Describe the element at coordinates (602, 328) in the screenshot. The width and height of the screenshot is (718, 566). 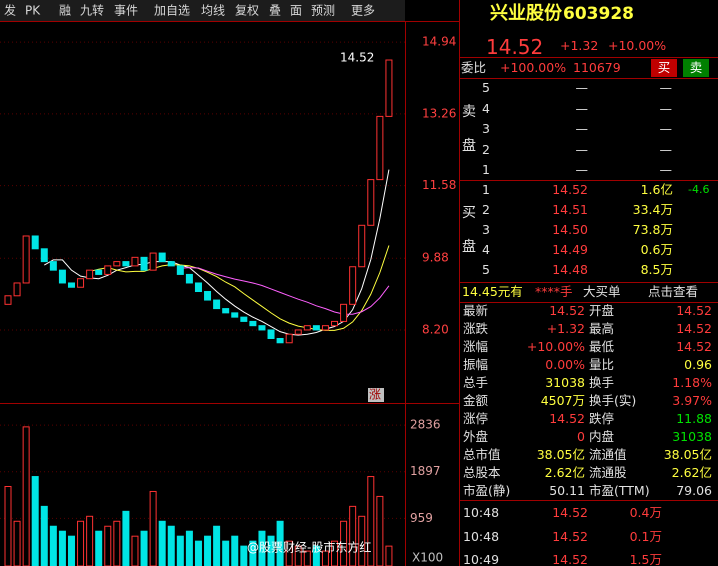
I see `stat-label: 最高` at that location.